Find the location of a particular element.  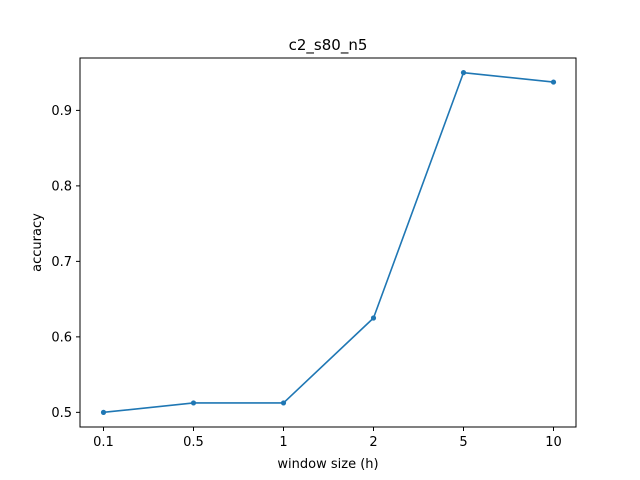

y-tick-label: 0.7 is located at coordinates (61, 262).